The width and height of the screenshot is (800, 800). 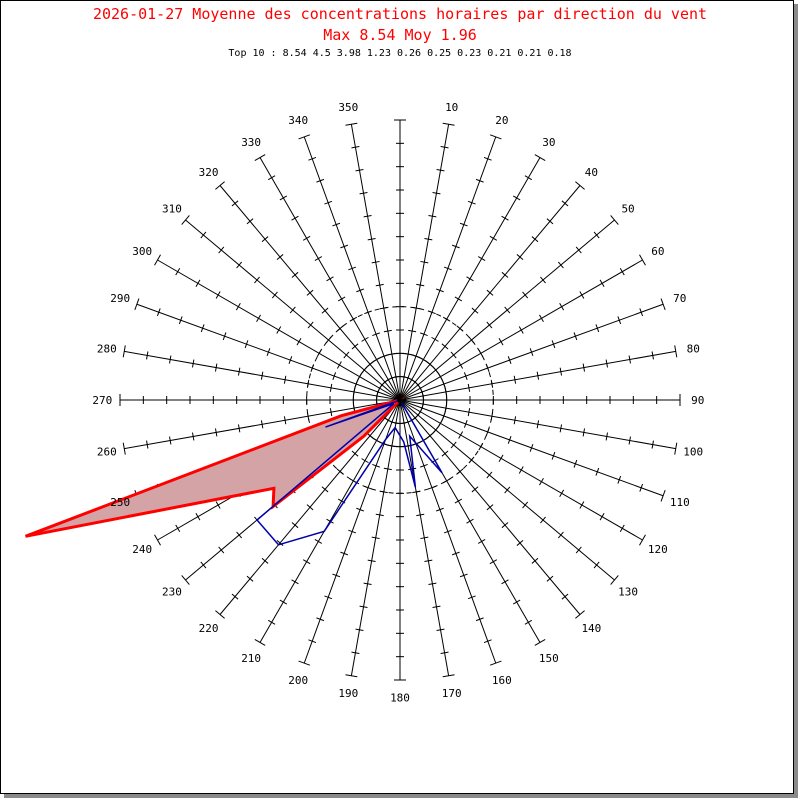 What do you see at coordinates (142, 549) in the screenshot?
I see `direction-label-240: 240` at bounding box center [142, 549].